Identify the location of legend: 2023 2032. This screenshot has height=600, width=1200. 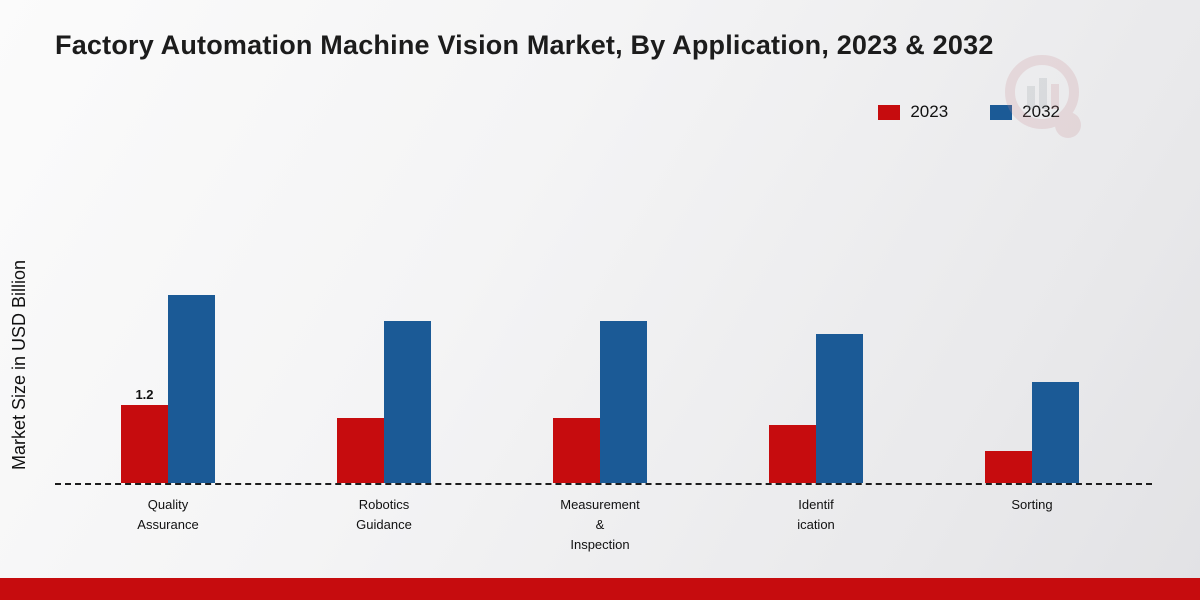
(969, 112).